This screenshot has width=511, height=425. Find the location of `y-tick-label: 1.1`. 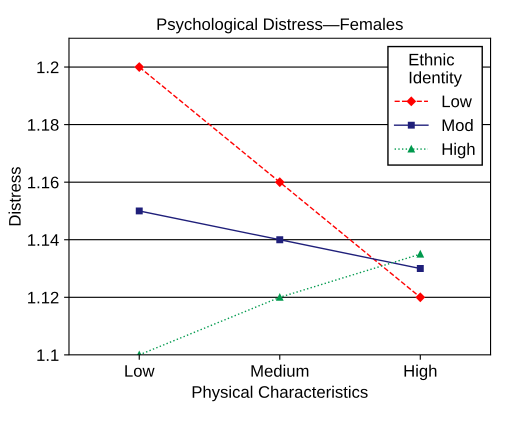

y-tick-label: 1.1 is located at coordinates (47, 355).